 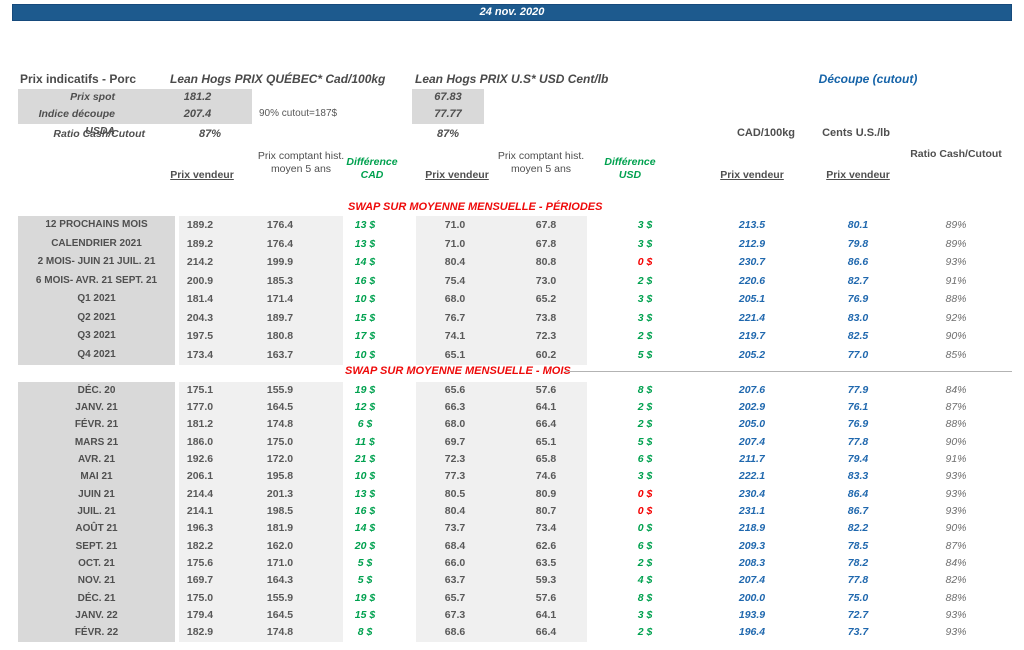 What do you see at coordinates (645, 597) in the screenshot?
I see `cell-du: 8 $` at bounding box center [645, 597].